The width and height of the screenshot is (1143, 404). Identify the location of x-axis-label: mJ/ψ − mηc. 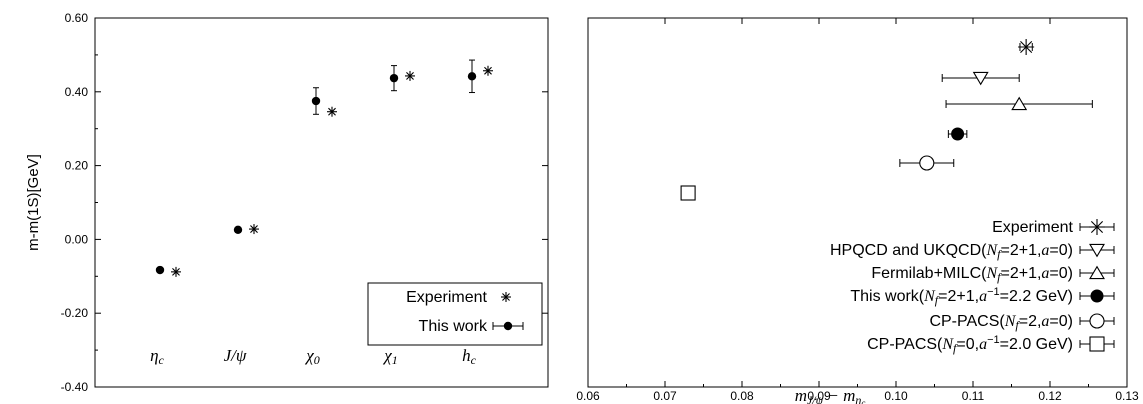
(830, 395).